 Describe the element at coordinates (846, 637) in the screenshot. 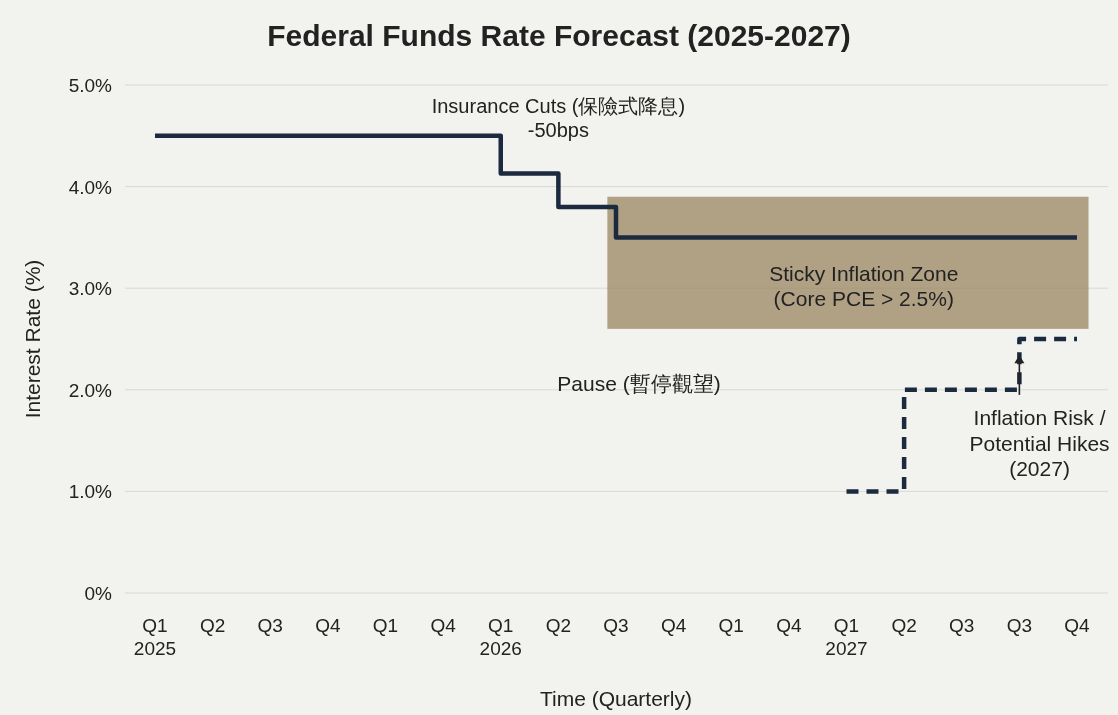

I see `x-tick-label: Q1 2027` at that location.